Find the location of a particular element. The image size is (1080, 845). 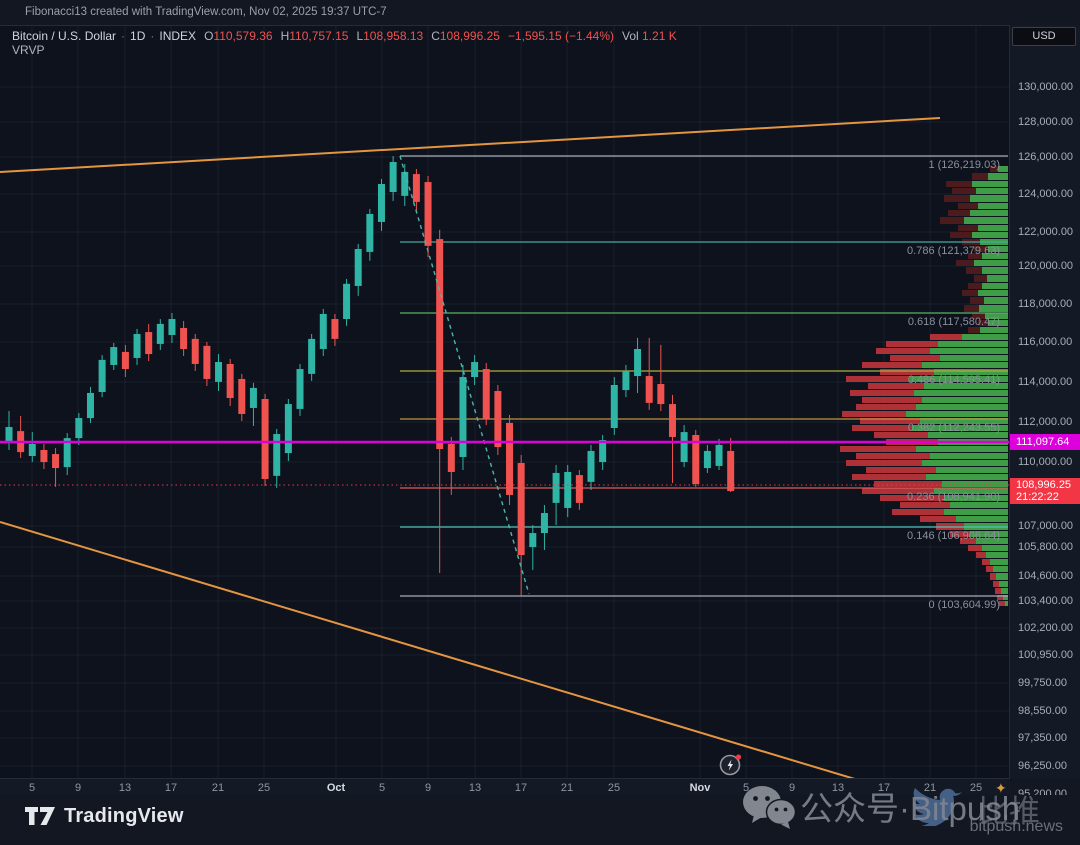

price-tick: 103,400.00 is located at coordinates (1046, 601).